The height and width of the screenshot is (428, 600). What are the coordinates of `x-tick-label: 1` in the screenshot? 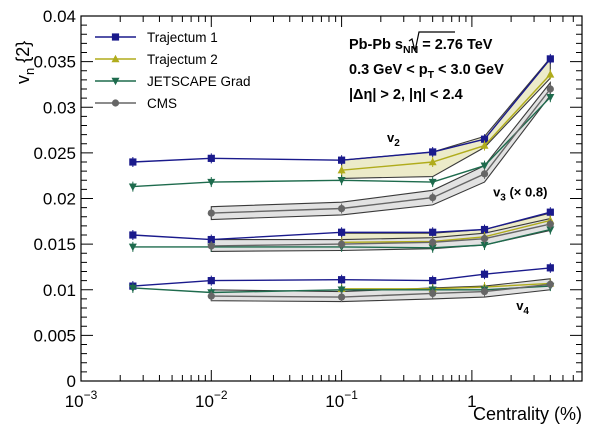 It's located at (471, 401).